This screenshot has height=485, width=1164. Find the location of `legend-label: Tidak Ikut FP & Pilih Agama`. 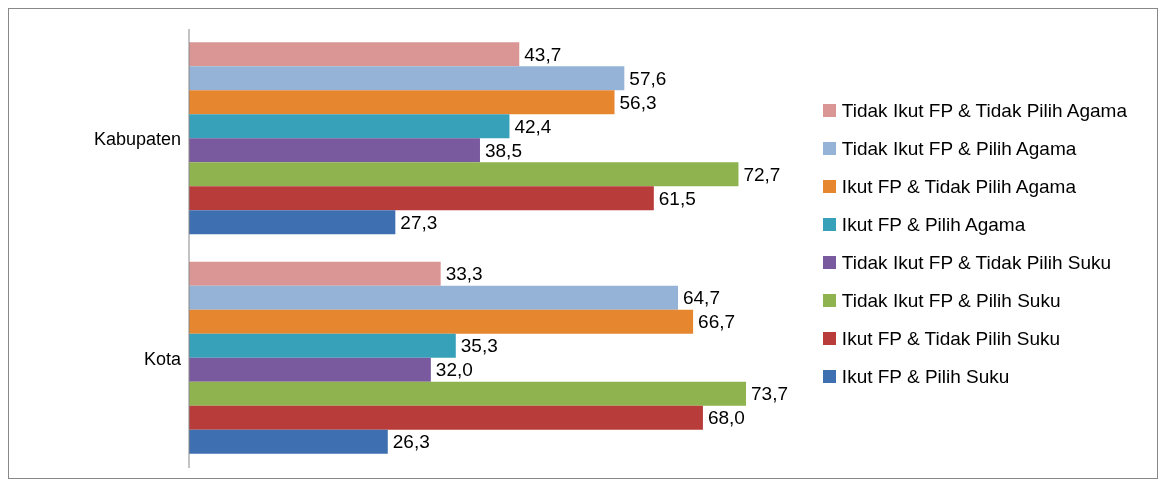

legend-label: Tidak Ikut FP & Pilih Agama is located at coordinates (959, 148).